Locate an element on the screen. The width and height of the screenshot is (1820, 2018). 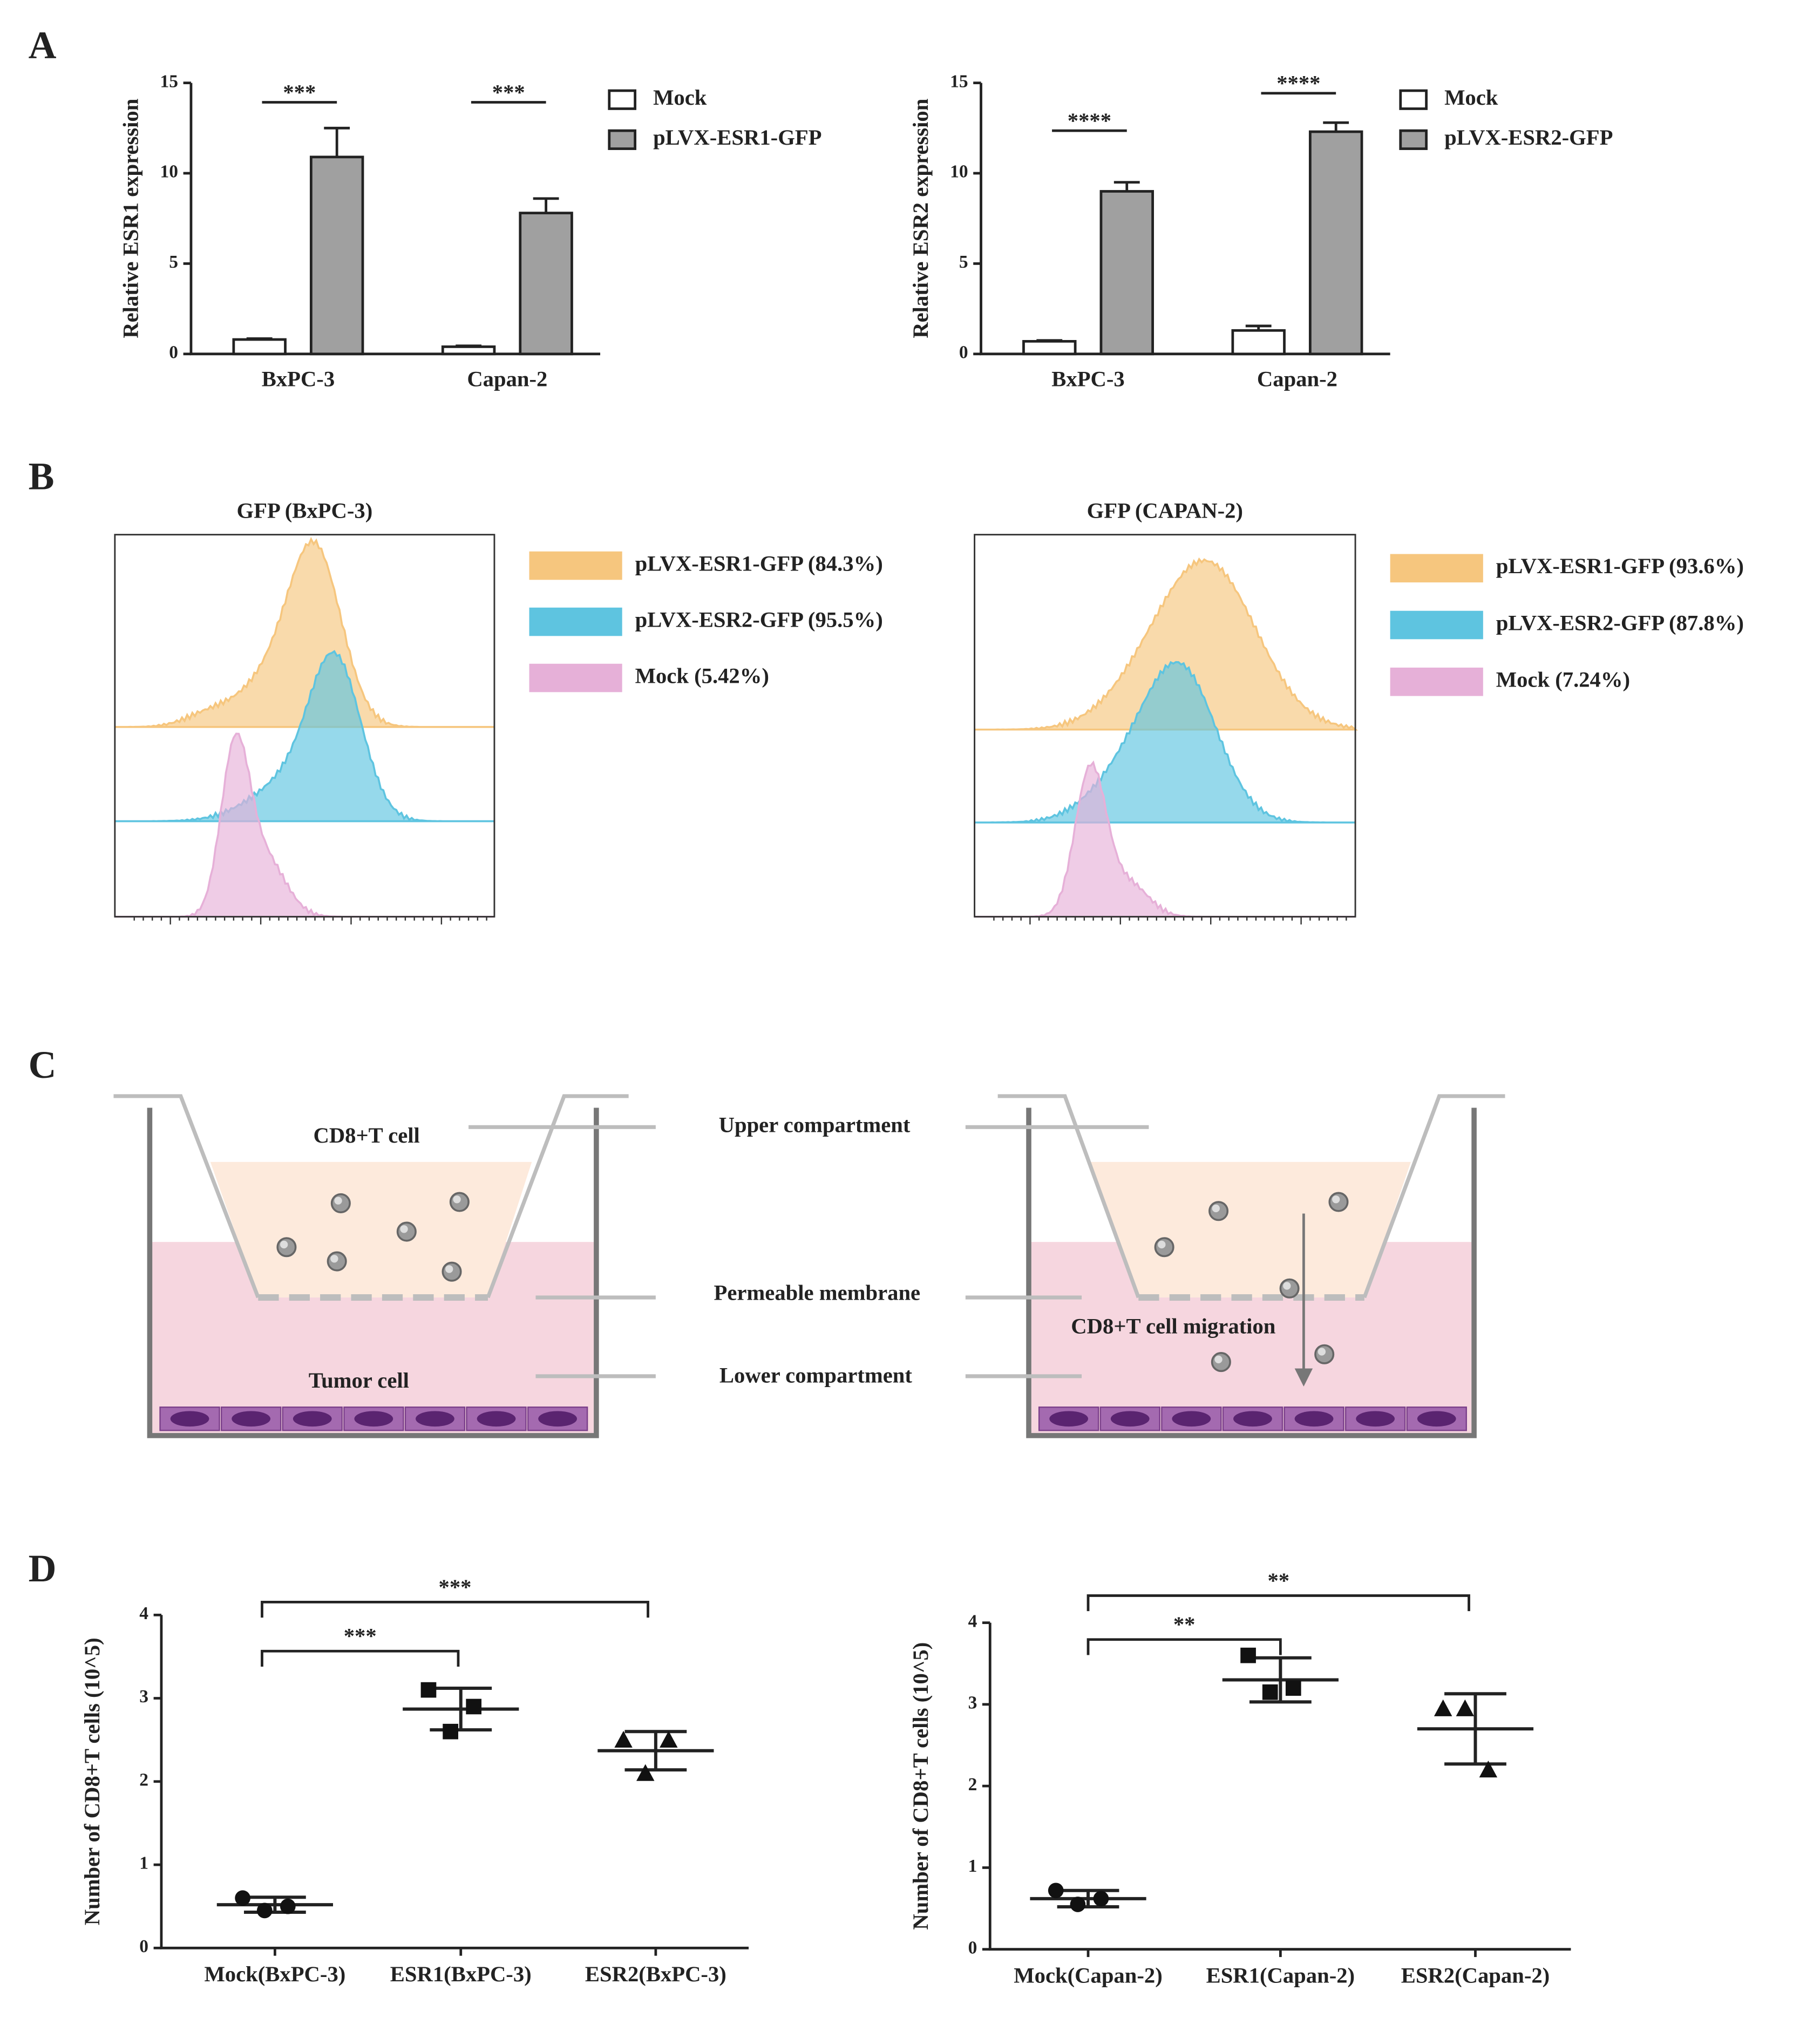
legend-label: pLVX-ESR2-GFP (87.8%) is located at coordinates (1620, 623).